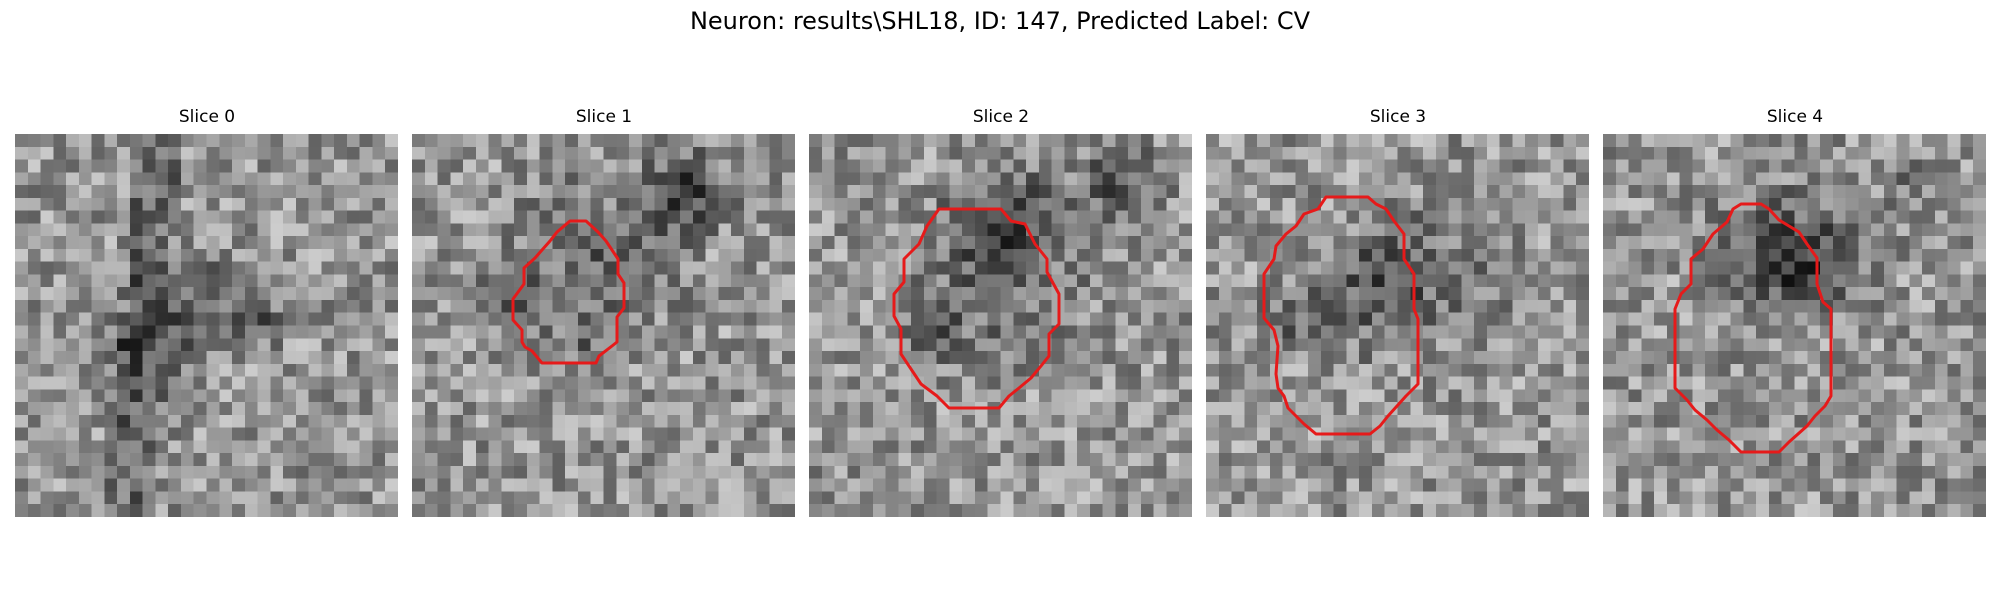 The image size is (2000, 600). What do you see at coordinates (604, 117) in the screenshot?
I see `slice-title: Slice 1` at bounding box center [604, 117].